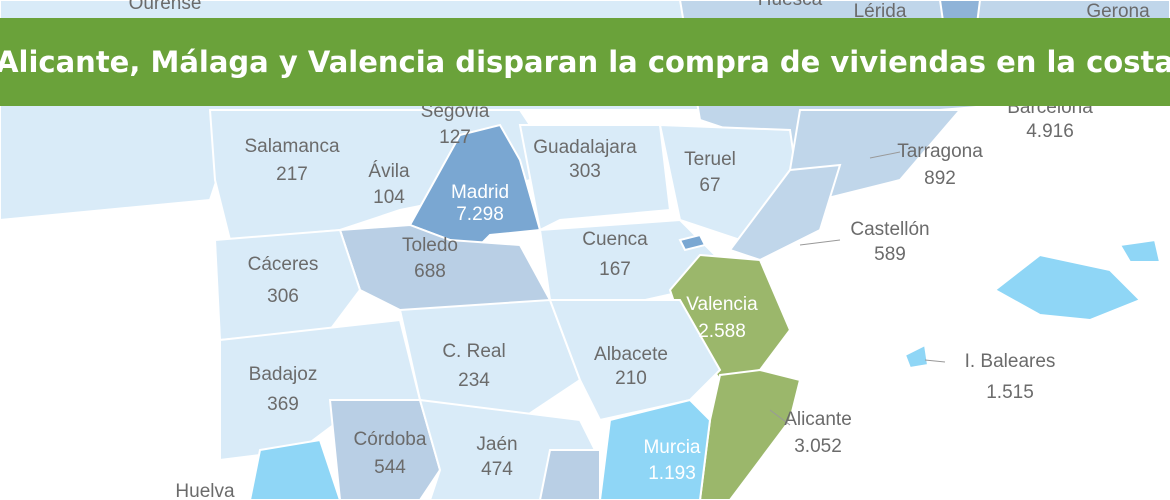 Image resolution: width=1170 pixels, height=500 pixels. What do you see at coordinates (890, 254) in the screenshot?
I see `region-value: 589` at bounding box center [890, 254].